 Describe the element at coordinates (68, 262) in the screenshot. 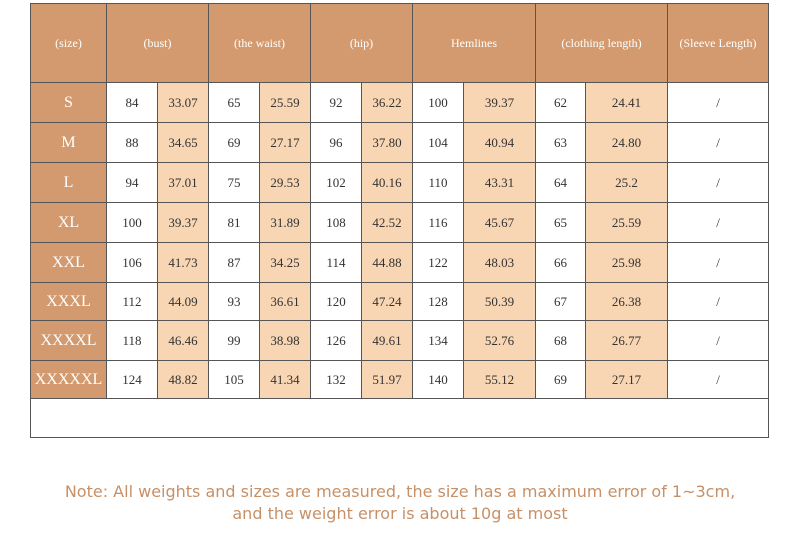

I see `size-cell: XXL` at that location.